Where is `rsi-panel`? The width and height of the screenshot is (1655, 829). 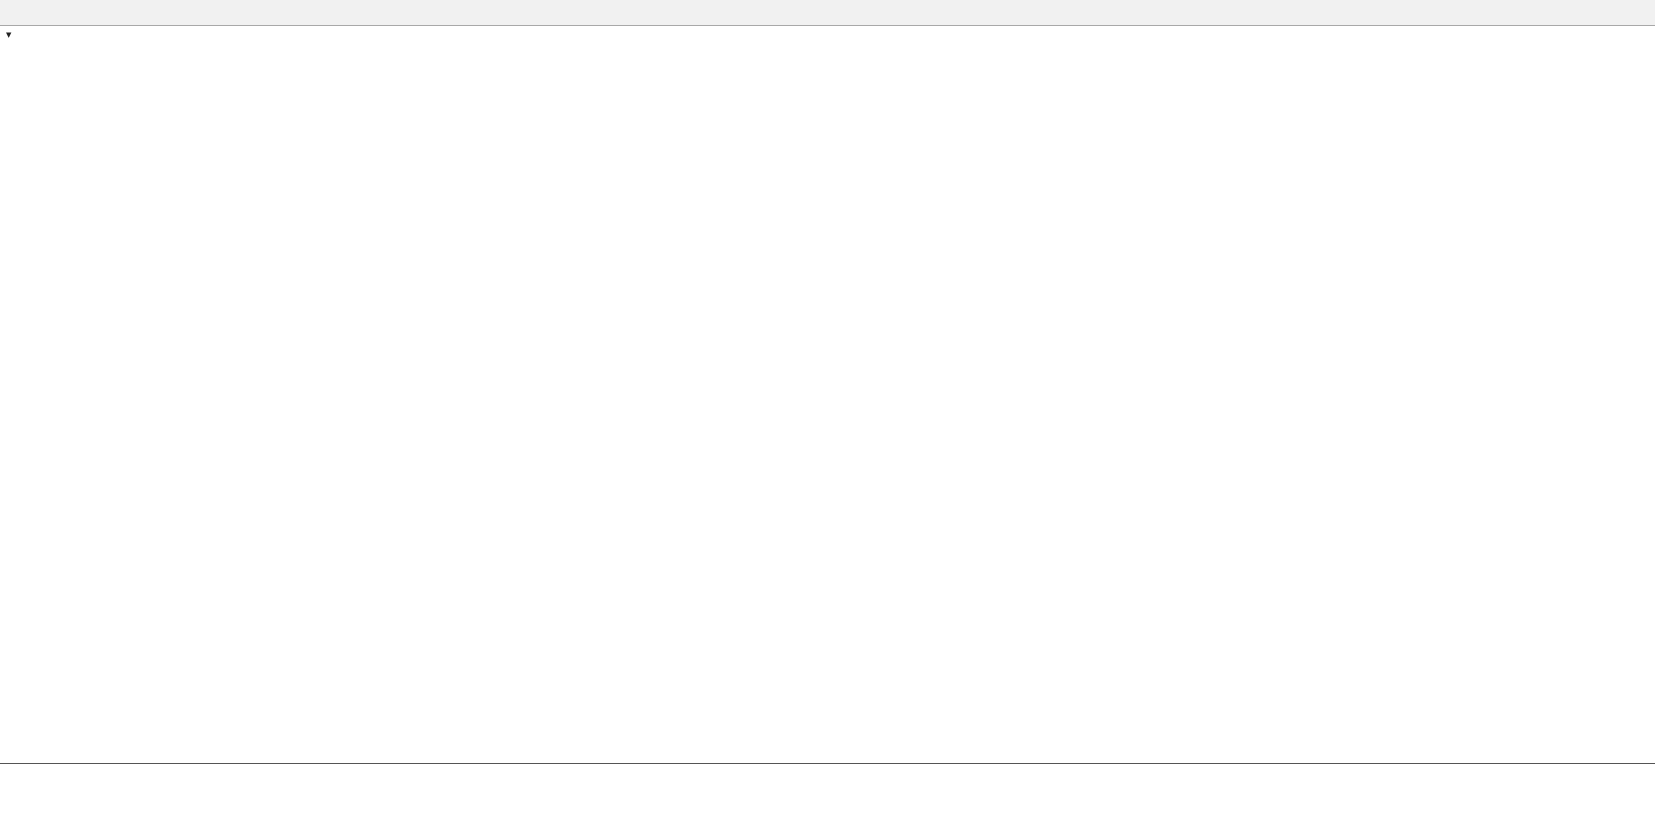
rsi-panel is located at coordinates (827, 725).